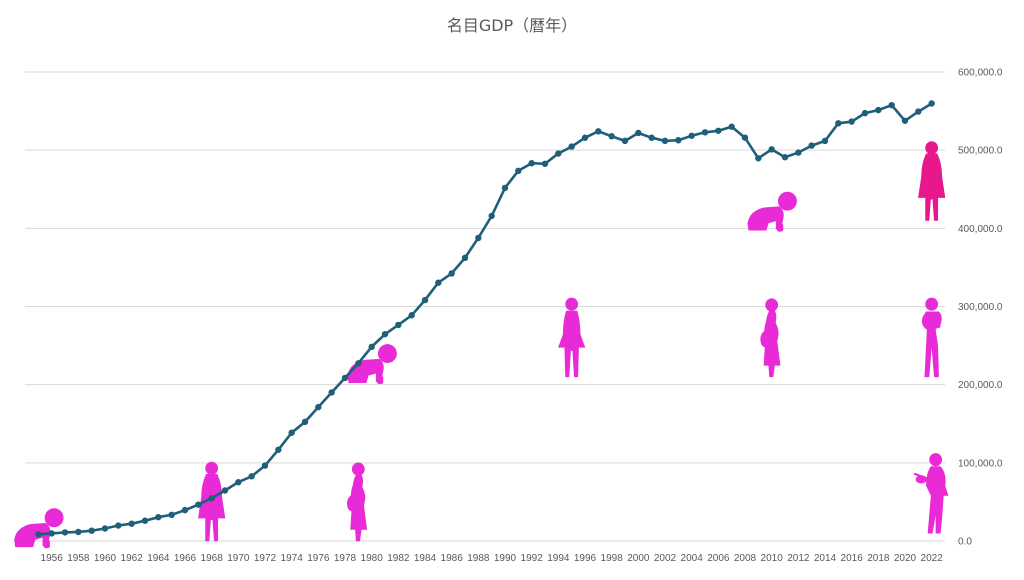 The height and width of the screenshot is (580, 1024). What do you see at coordinates (980, 151) in the screenshot?
I see `y-tick-label: 500,000.0` at bounding box center [980, 151].